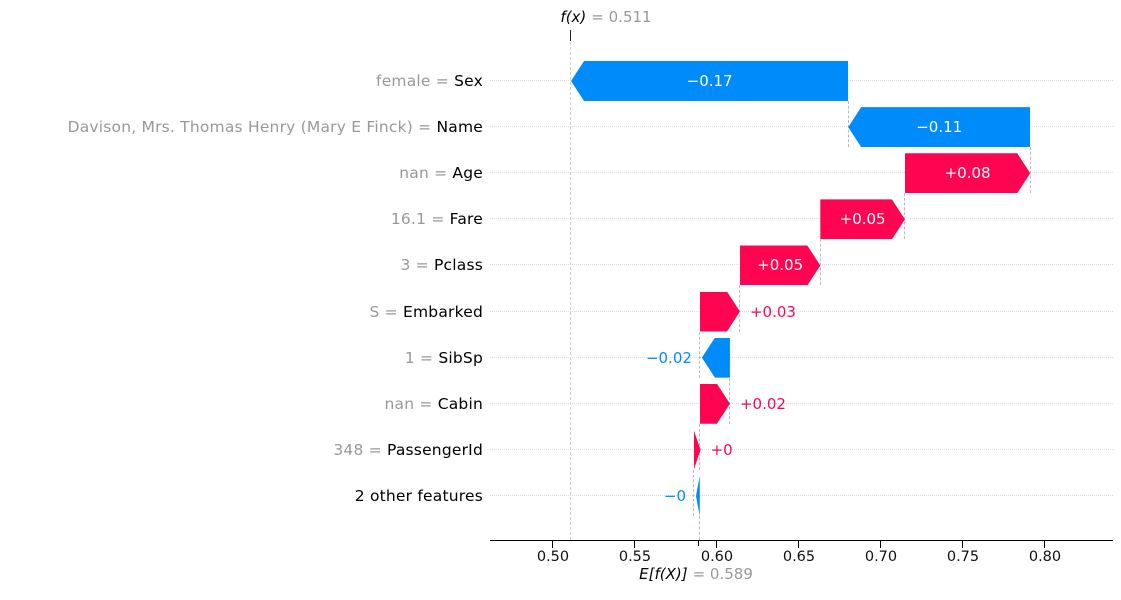 Image resolution: width=1121 pixels, height=600 pixels. What do you see at coordinates (722, 574) in the screenshot?
I see `efx-value: = 0.589` at bounding box center [722, 574].